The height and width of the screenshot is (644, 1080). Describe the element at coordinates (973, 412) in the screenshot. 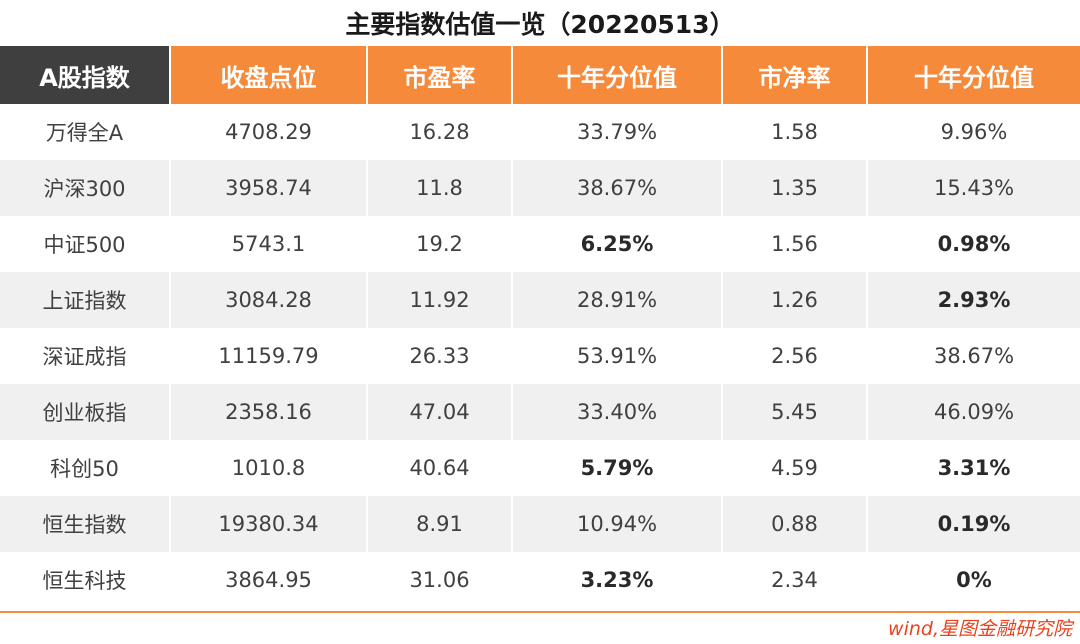

I see `cell-pb-percentile: 46.09%` at that location.